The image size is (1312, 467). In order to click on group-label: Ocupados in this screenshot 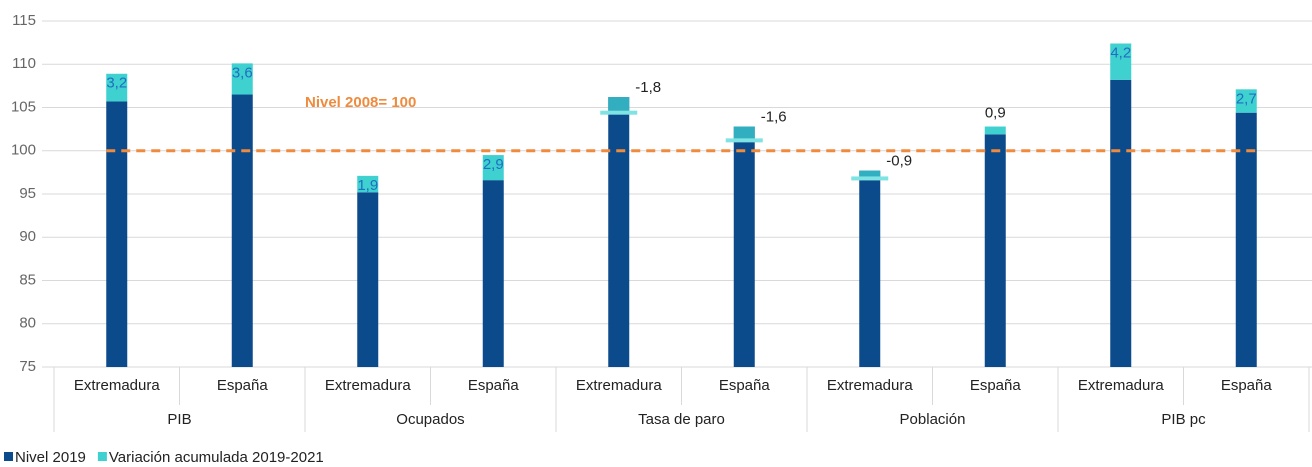, I will do `click(430, 419)`.